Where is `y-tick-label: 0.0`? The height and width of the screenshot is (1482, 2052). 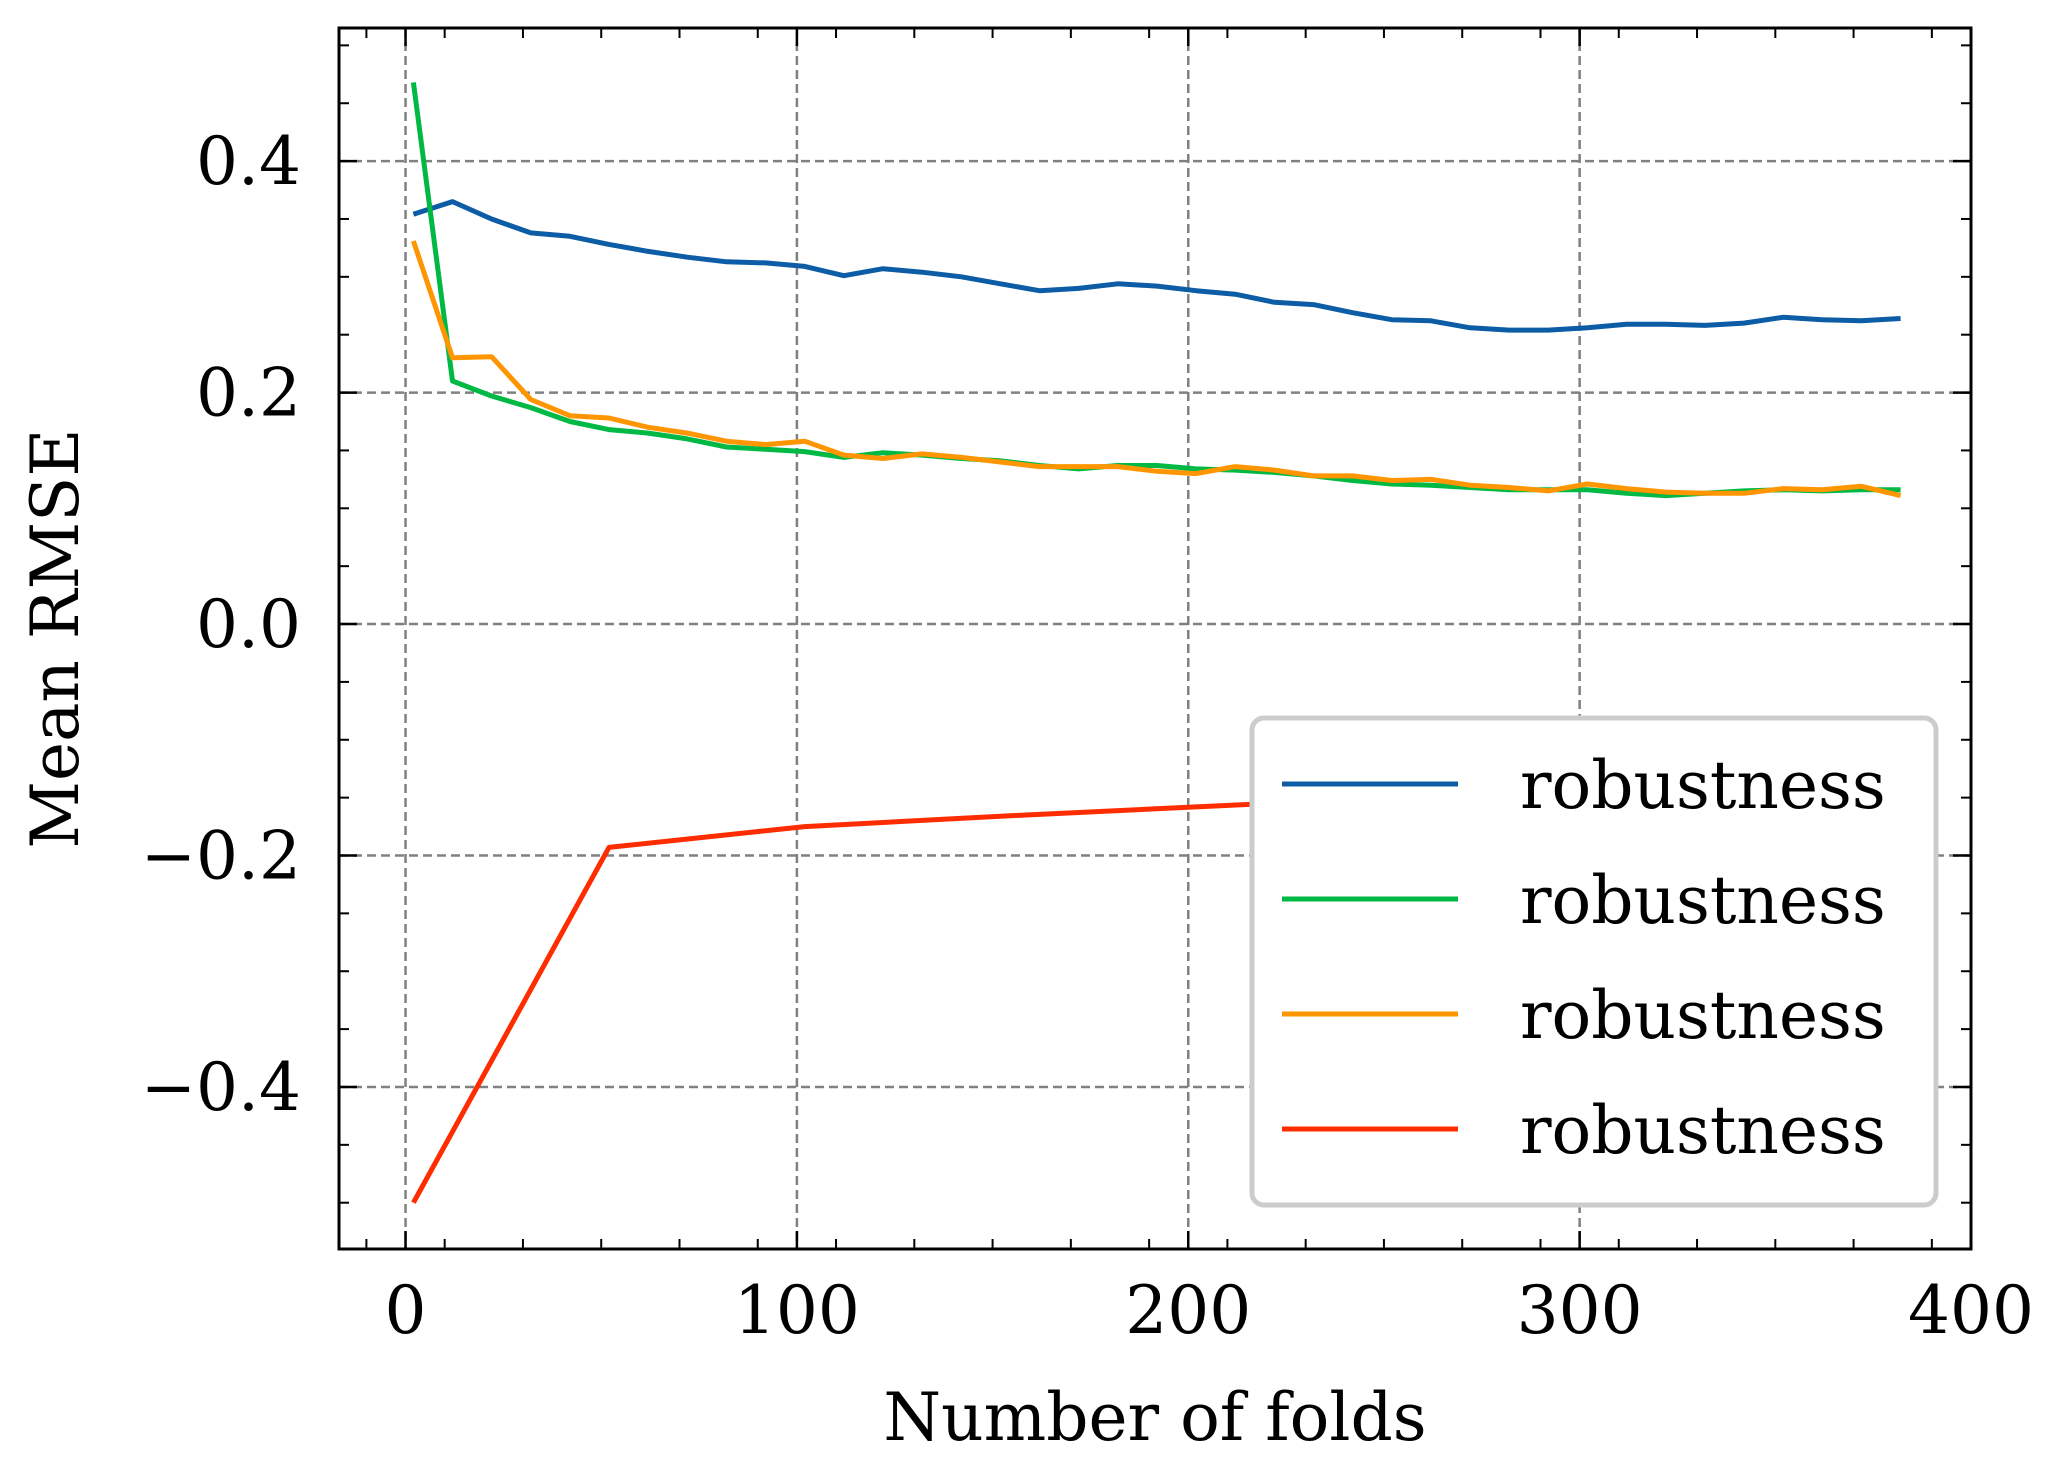
y-tick-label: 0.0 is located at coordinates (248, 624).